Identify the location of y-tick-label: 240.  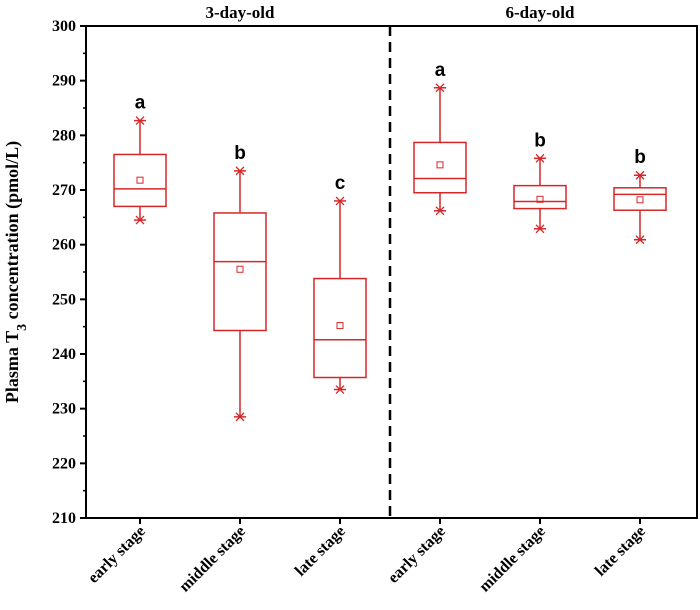
(64, 354).